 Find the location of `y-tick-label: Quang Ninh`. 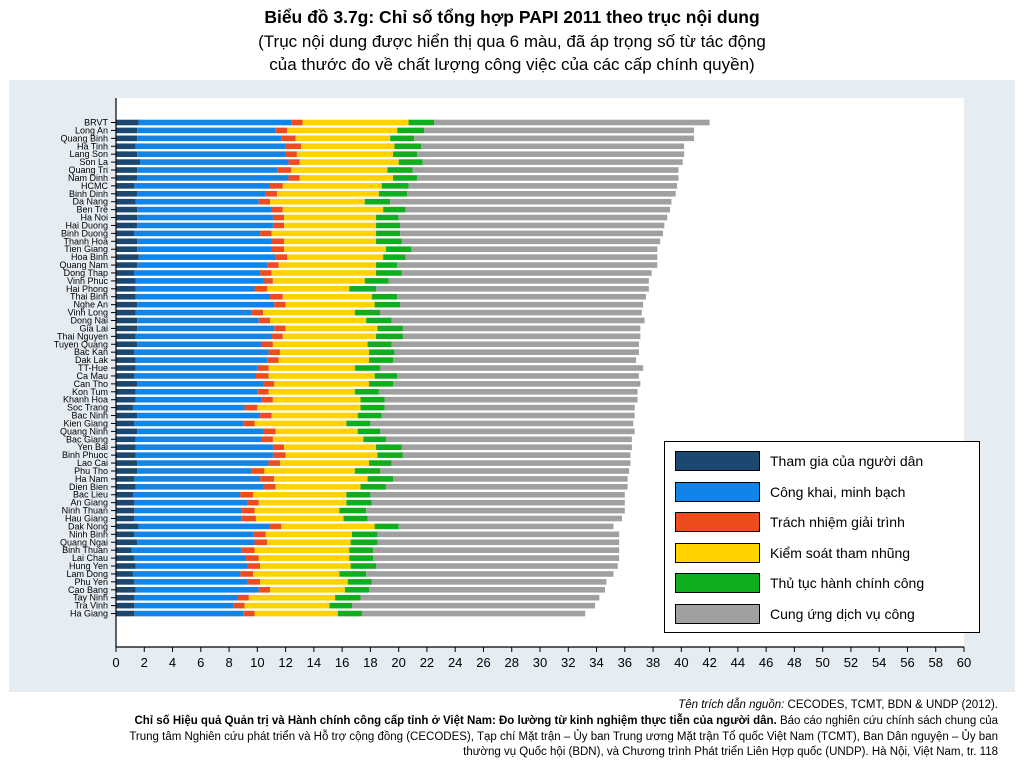

y-tick-label: Quang Ninh is located at coordinates (84, 431).